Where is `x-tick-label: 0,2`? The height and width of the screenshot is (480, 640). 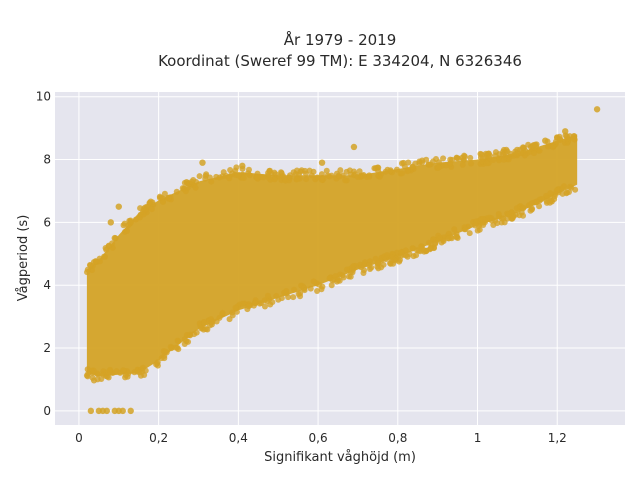
x-tick-label: 0,2 is located at coordinates (158, 438).